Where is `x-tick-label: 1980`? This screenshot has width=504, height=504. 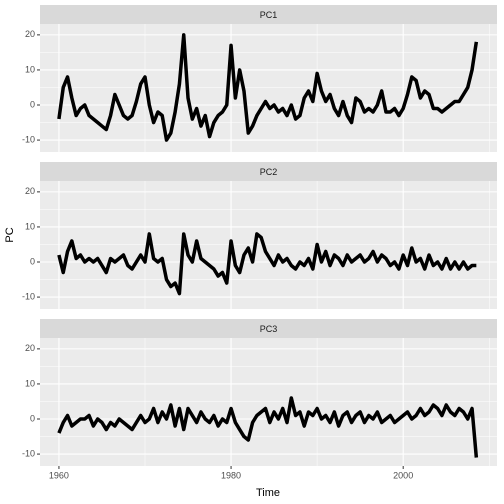 x-tick-label: 1980 is located at coordinates (231, 475).